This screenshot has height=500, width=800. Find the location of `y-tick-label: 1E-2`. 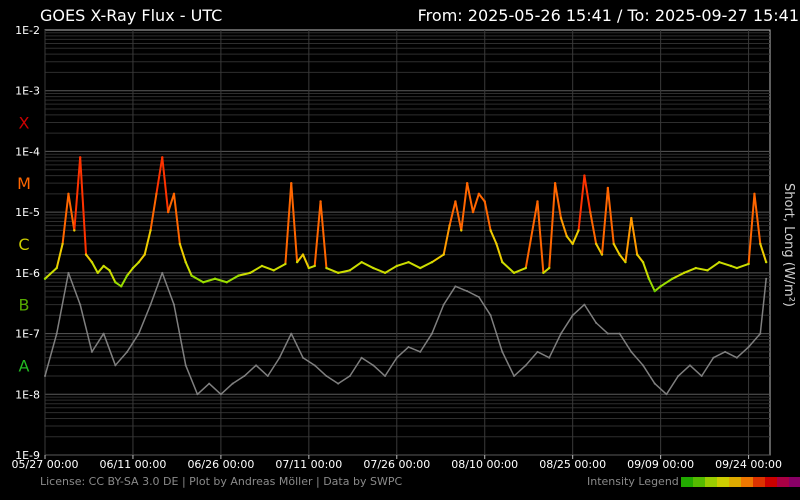

y-tick-label: 1E-2 is located at coordinates (27, 30).